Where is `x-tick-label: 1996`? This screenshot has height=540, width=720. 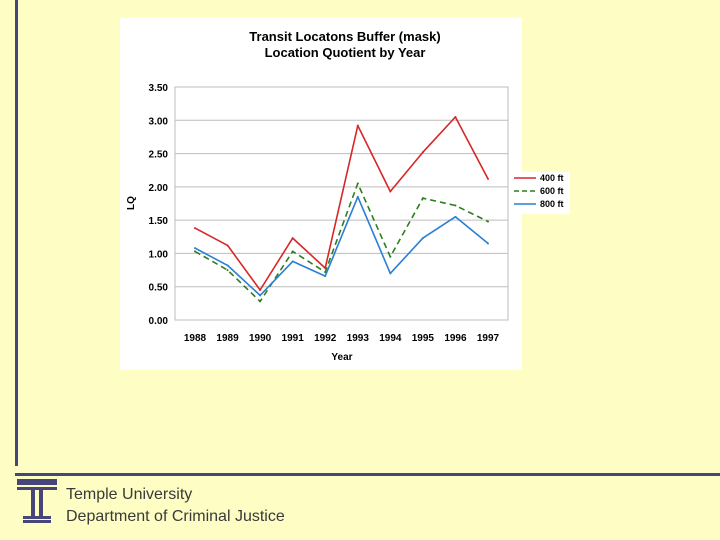
x-tick-label: 1996 is located at coordinates (455, 338).